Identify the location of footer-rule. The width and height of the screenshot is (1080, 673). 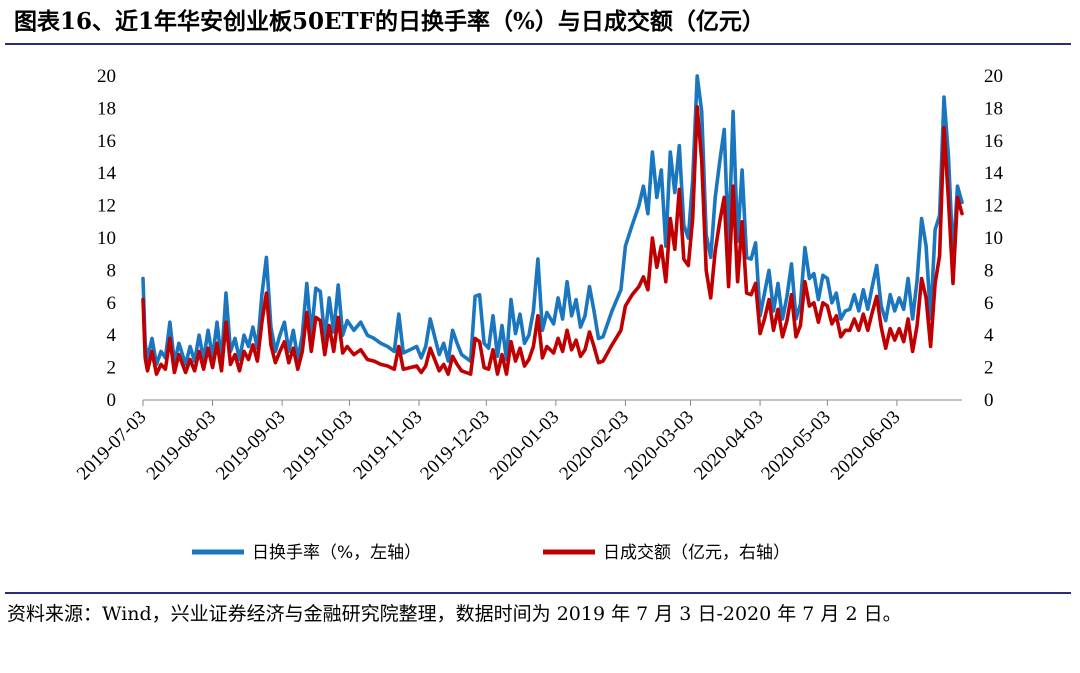
(538, 593).